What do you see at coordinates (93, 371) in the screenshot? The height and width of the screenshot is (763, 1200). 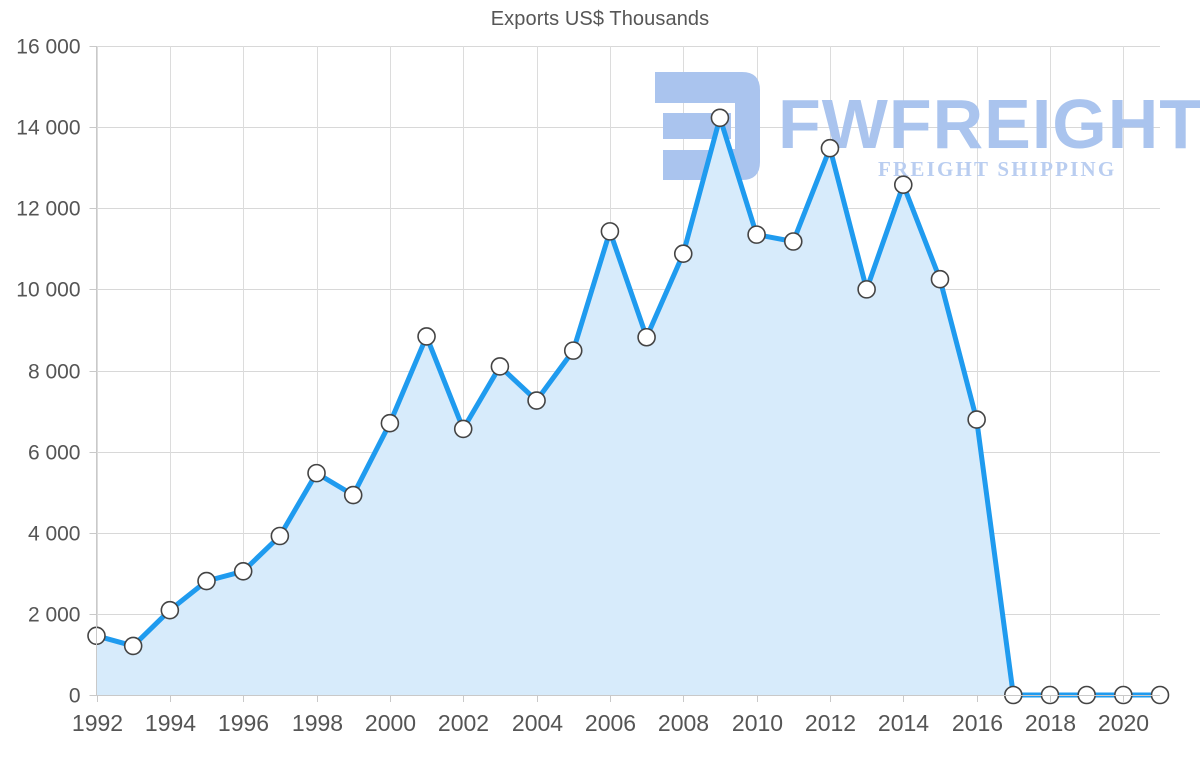 I see `y-tick-marks` at bounding box center [93, 371].